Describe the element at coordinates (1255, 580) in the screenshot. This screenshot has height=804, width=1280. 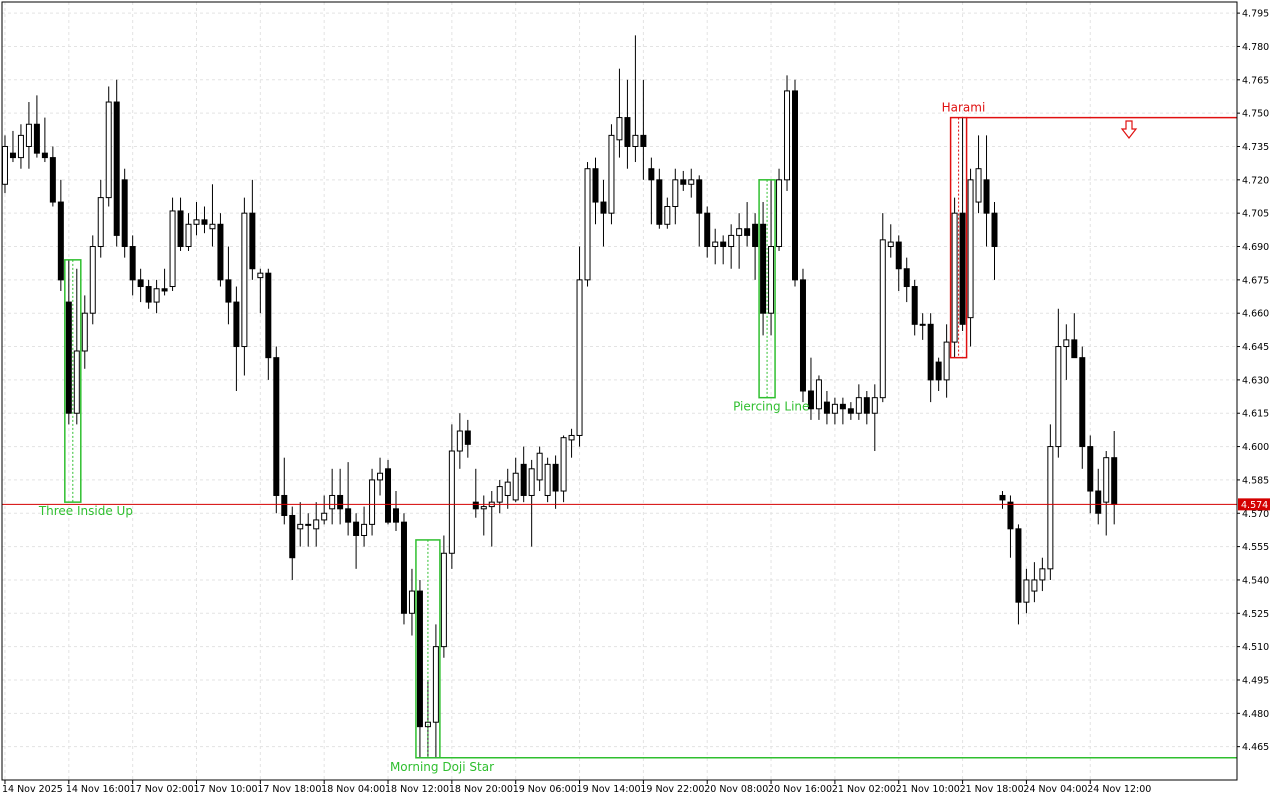
I see `y-tick-label: 4.540` at that location.